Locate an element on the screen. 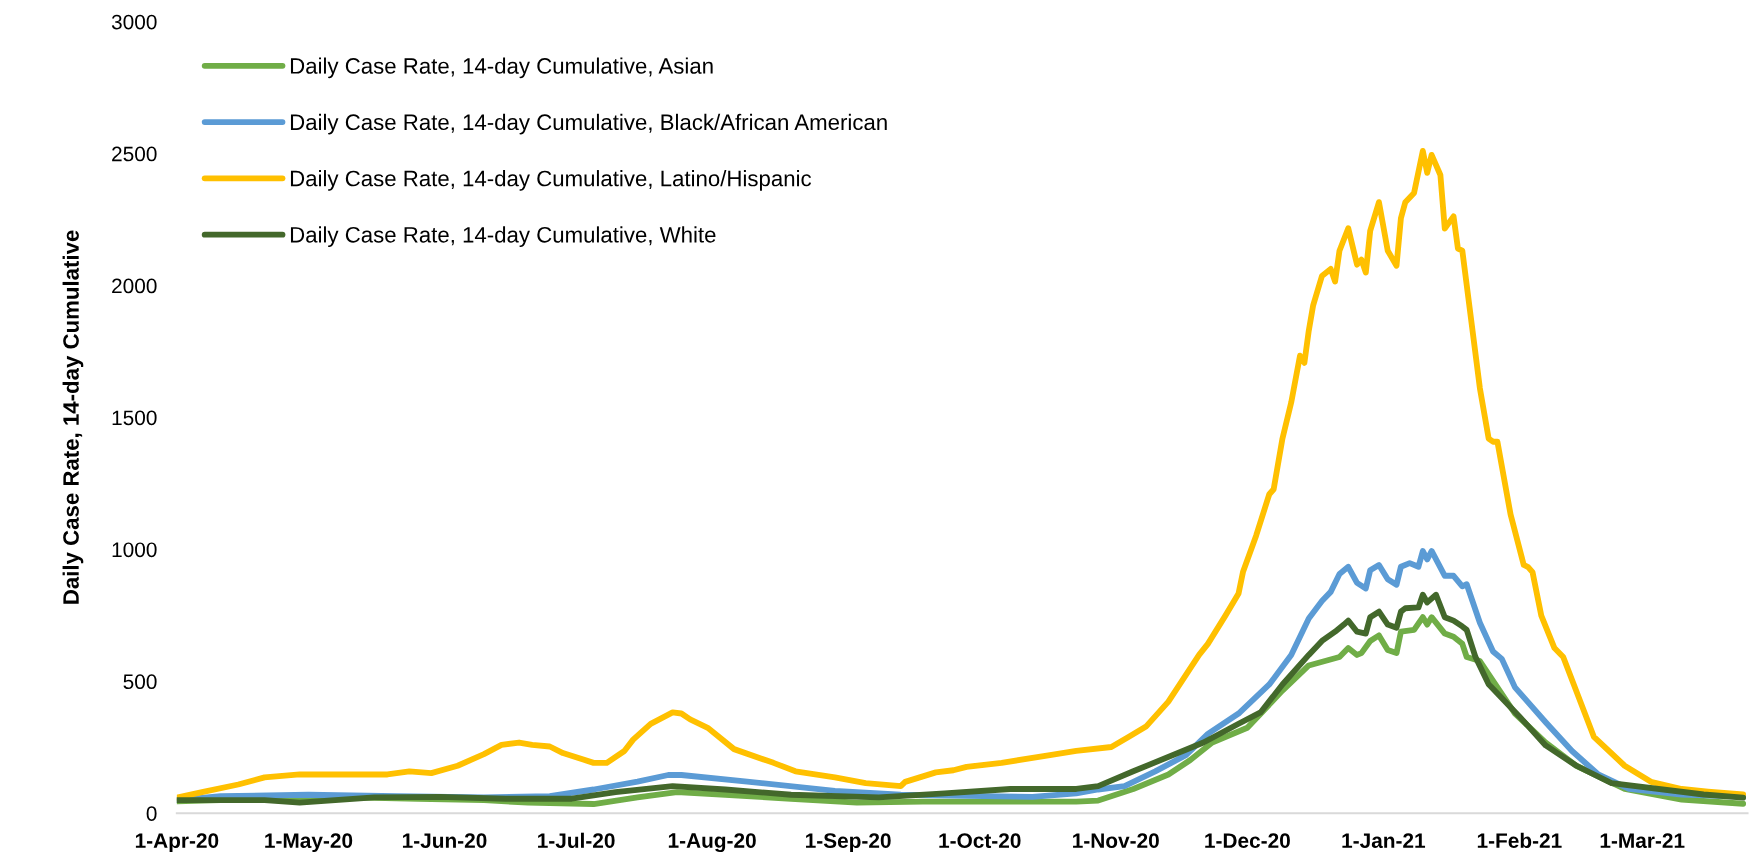 This screenshot has width=1751, height=867. x-tick-label: 1-Jan-21 is located at coordinates (1384, 840).